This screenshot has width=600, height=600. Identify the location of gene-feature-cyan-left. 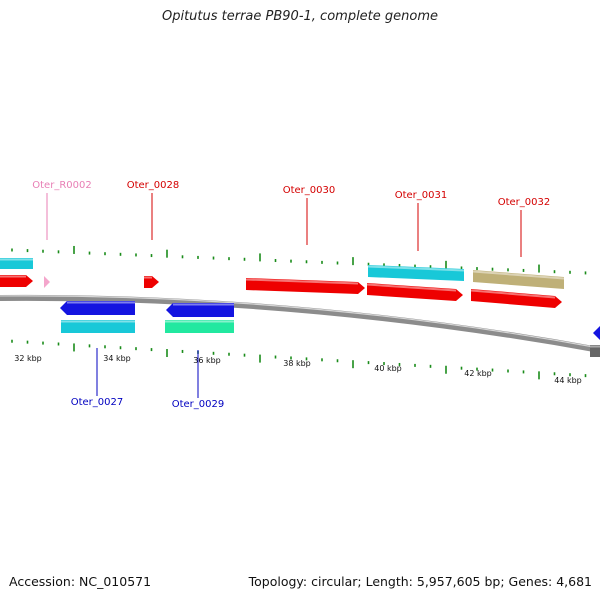
(16, 263).